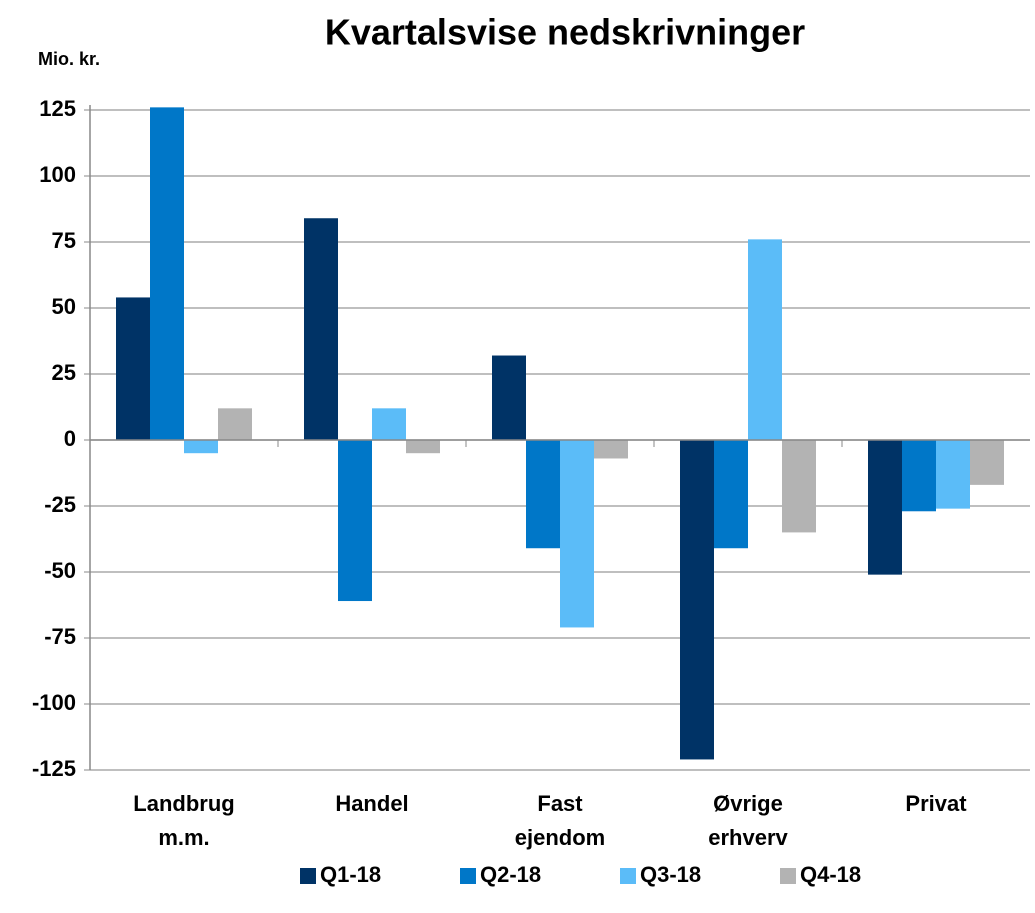  Describe the element at coordinates (510, 874) in the screenshot. I see `legend-label: Q2-18` at that location.